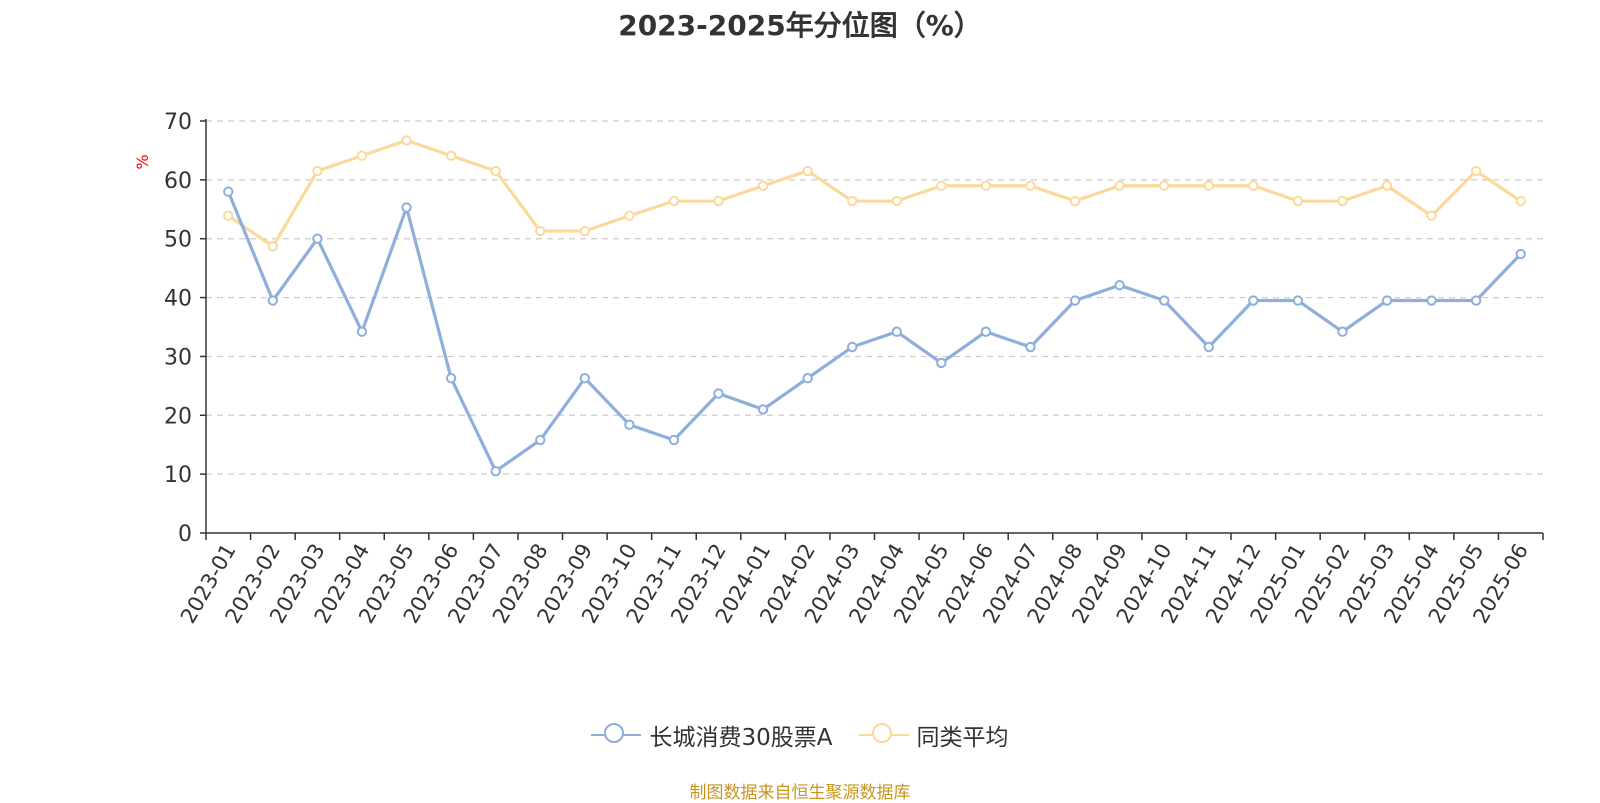 The height and width of the screenshot is (803, 1600). What do you see at coordinates (178, 475) in the screenshot?
I see `y-tick-label: 10` at bounding box center [178, 475].